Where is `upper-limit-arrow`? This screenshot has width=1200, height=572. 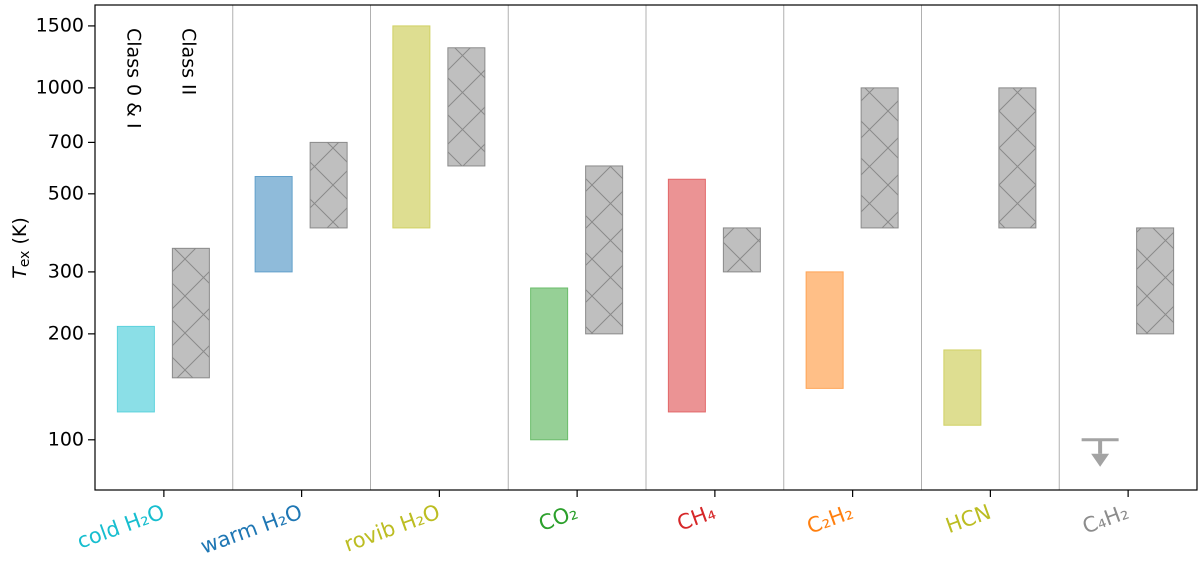
upper-limit-arrow is located at coordinates (1100, 460).